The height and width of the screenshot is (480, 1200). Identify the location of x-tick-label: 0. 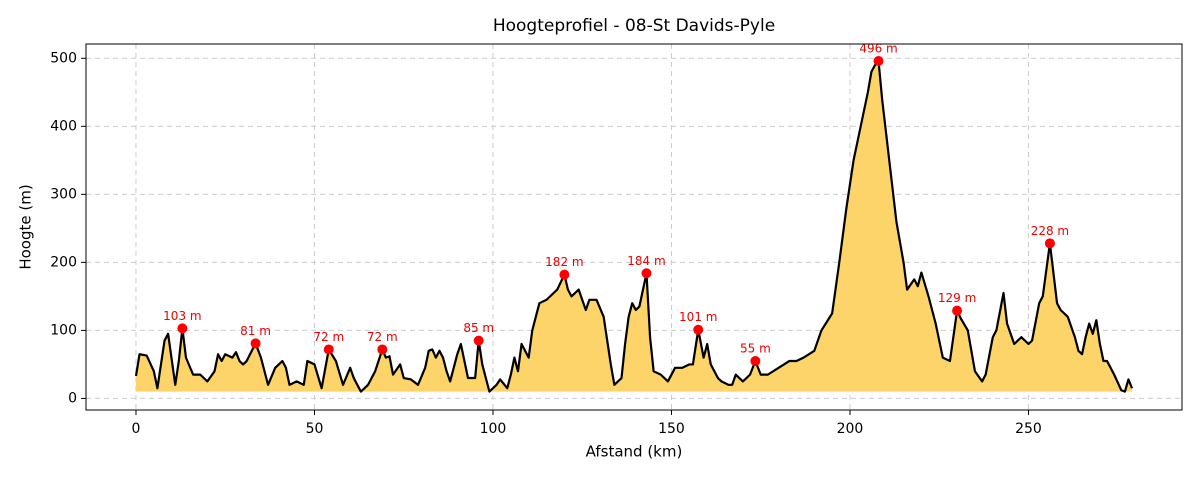
(136, 429).